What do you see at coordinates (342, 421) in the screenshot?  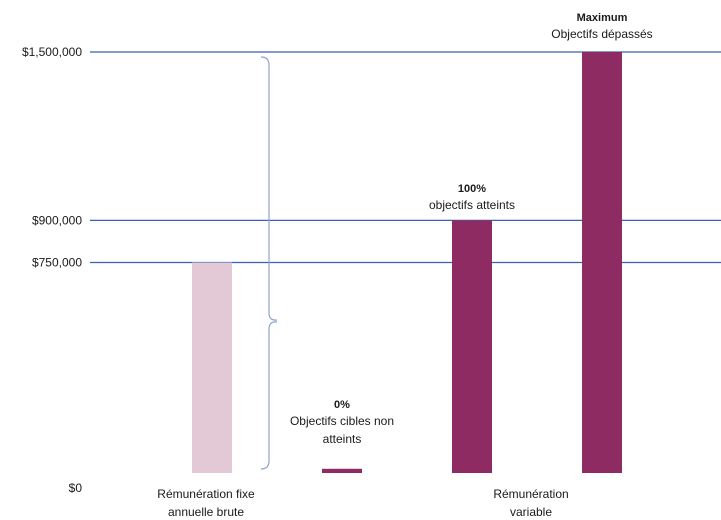 I see `bar-annotation-text: Objectifs cibles non` at bounding box center [342, 421].